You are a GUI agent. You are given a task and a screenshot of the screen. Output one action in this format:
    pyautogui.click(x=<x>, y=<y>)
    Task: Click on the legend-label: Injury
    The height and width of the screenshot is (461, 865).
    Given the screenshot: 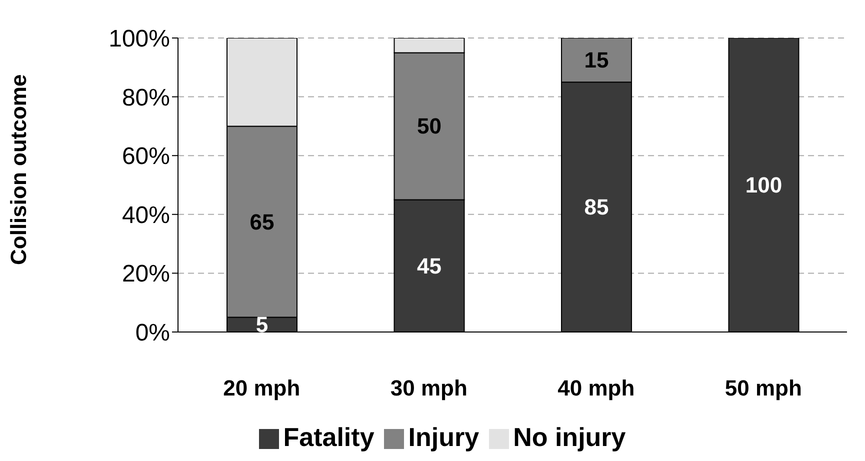 What is the action you would take?
    pyautogui.click(x=444, y=437)
    